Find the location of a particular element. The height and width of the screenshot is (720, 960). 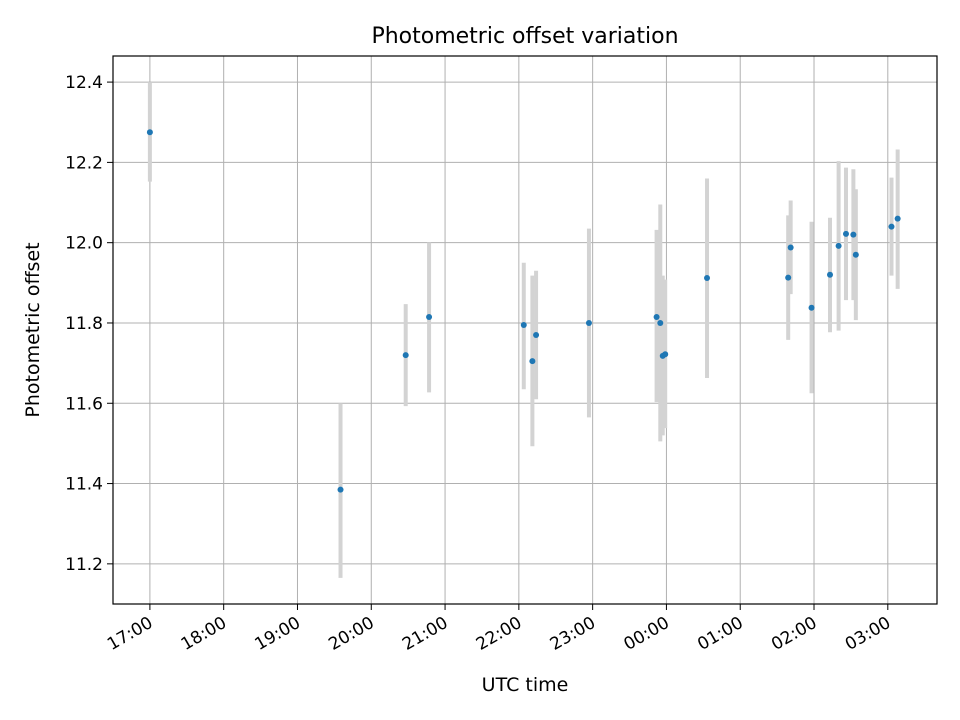

y-tick-label: 12.2 is located at coordinates (84, 163).